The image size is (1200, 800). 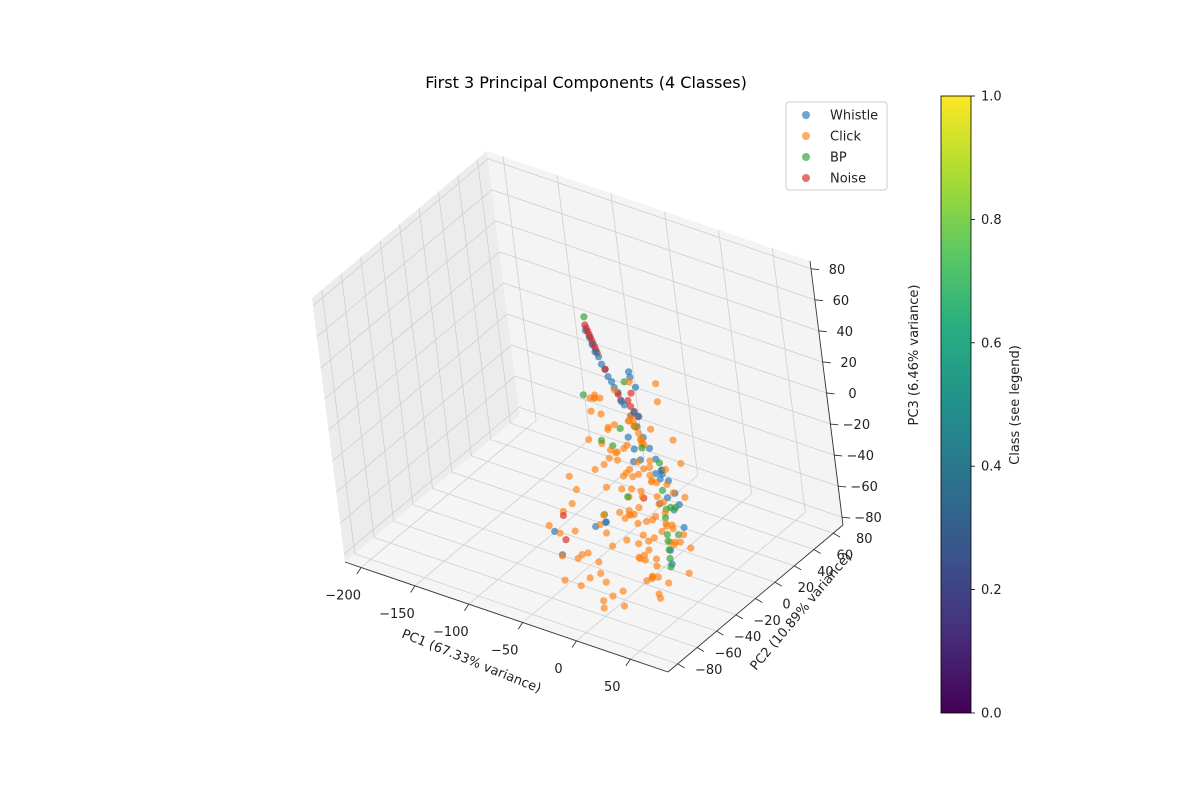 I want to click on legend-label-bp: BP, so click(x=838, y=158).